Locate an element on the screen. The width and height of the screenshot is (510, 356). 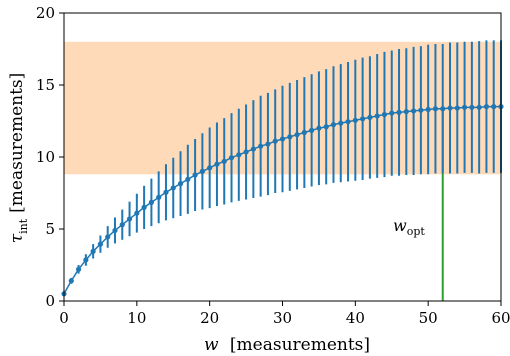
y-axis-label: τint[measurements] is located at coordinates (18, 158).